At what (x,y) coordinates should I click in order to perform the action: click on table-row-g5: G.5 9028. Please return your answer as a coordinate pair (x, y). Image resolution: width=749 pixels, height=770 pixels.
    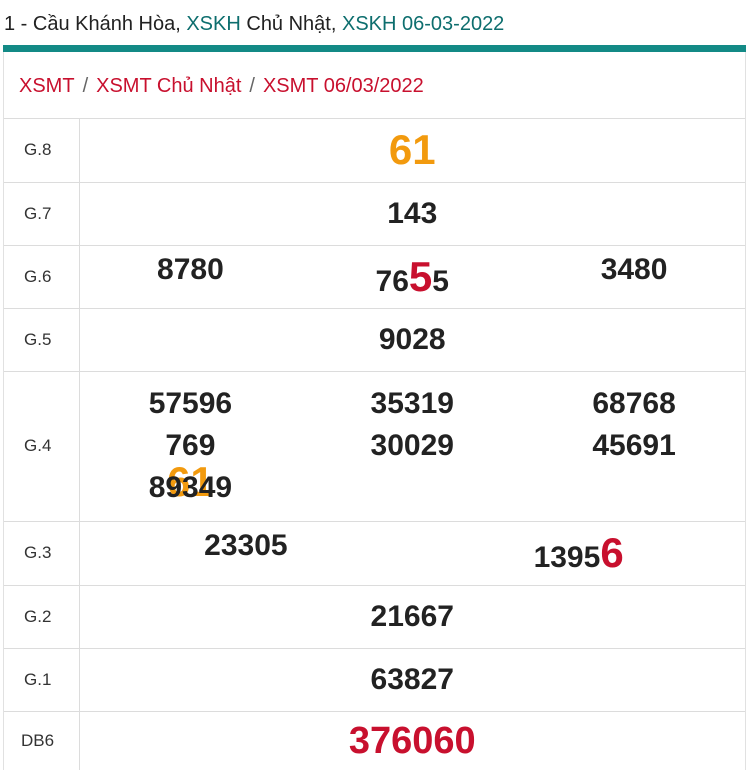
    Looking at the image, I should click on (374, 340).